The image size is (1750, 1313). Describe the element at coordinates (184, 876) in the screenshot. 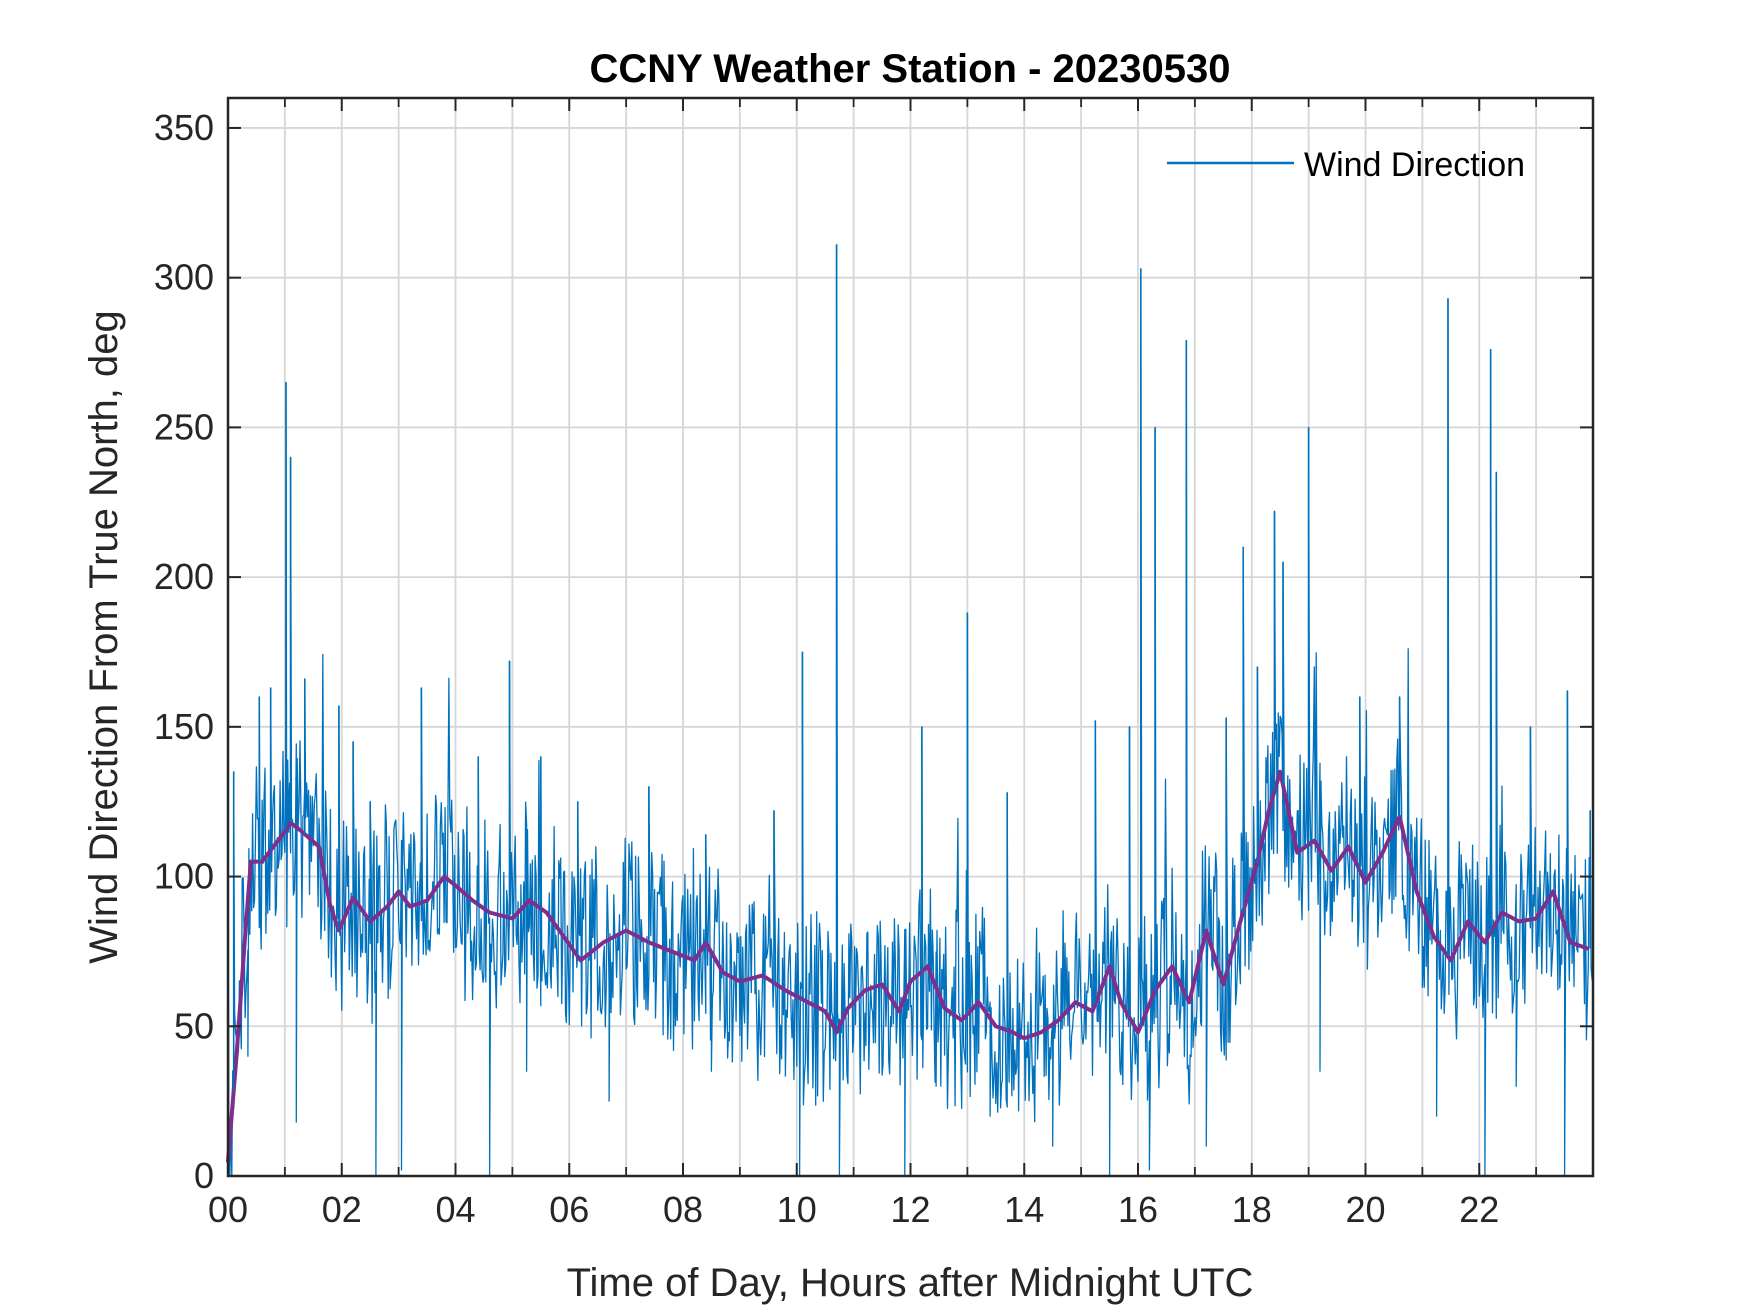

I see `y-tick-label: 100` at that location.